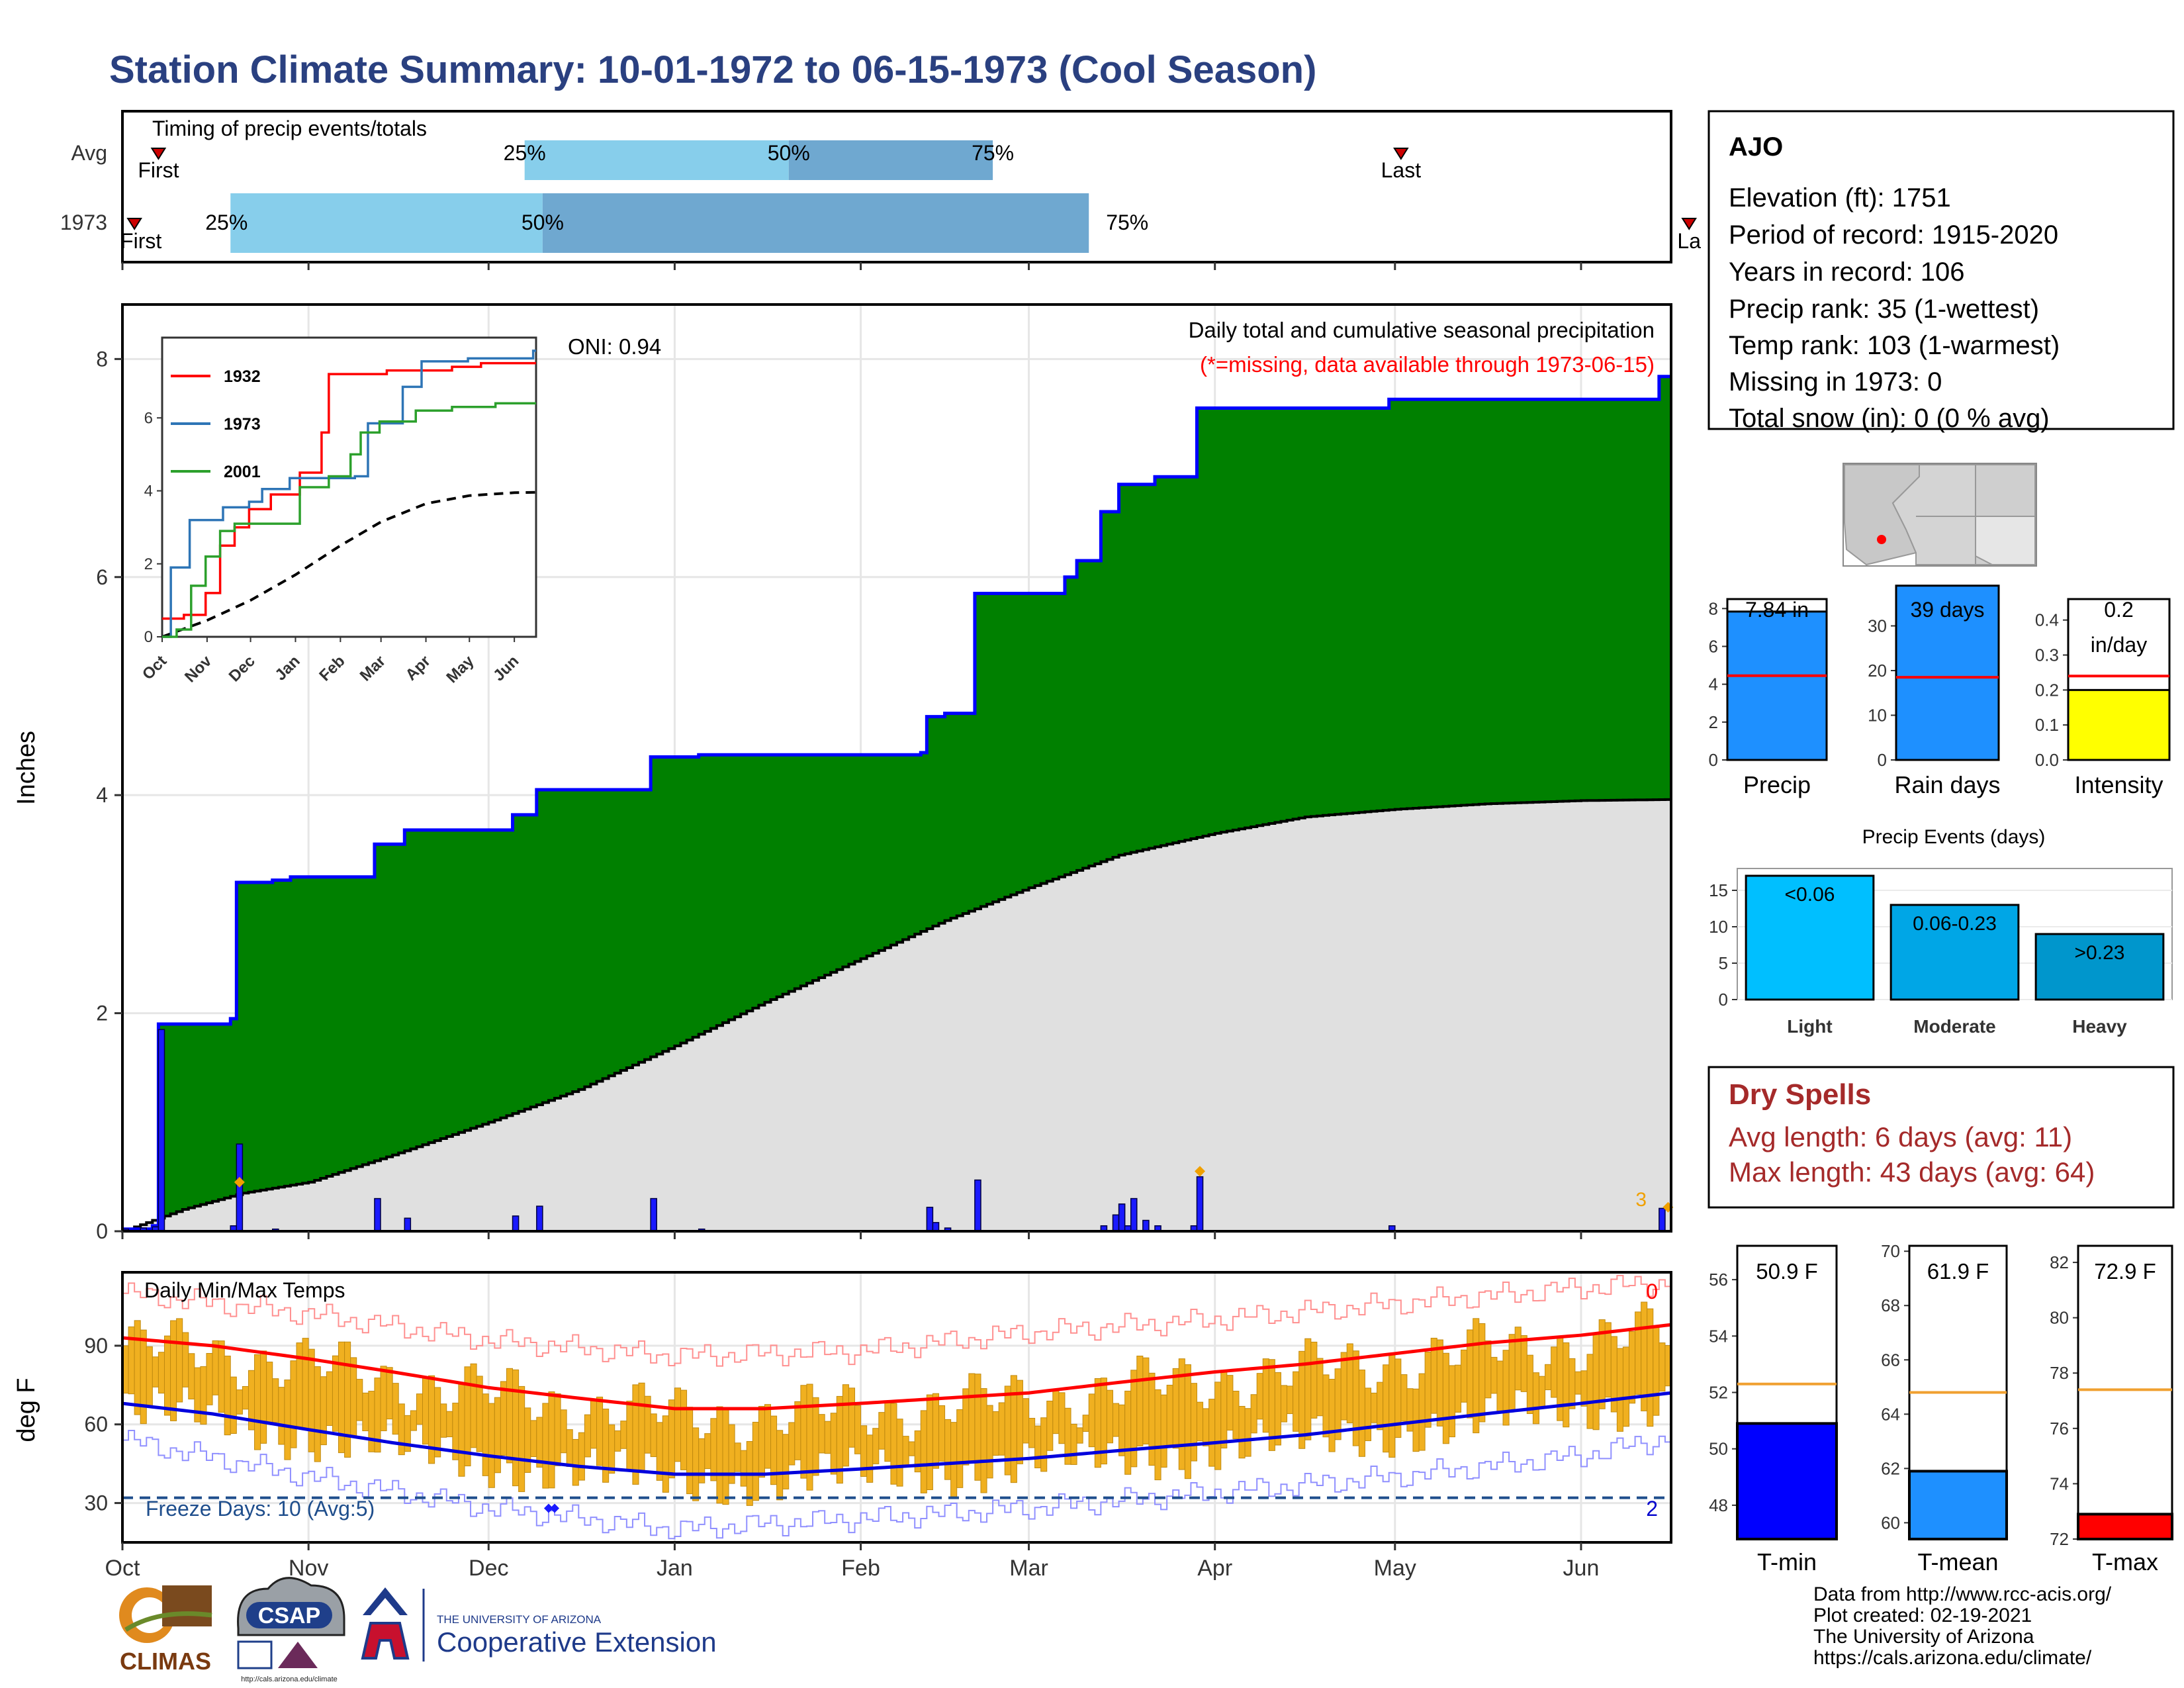 This screenshot has height=1688, width=2184. What do you see at coordinates (2099, 967) in the screenshot?
I see `events-bar` at bounding box center [2099, 967].